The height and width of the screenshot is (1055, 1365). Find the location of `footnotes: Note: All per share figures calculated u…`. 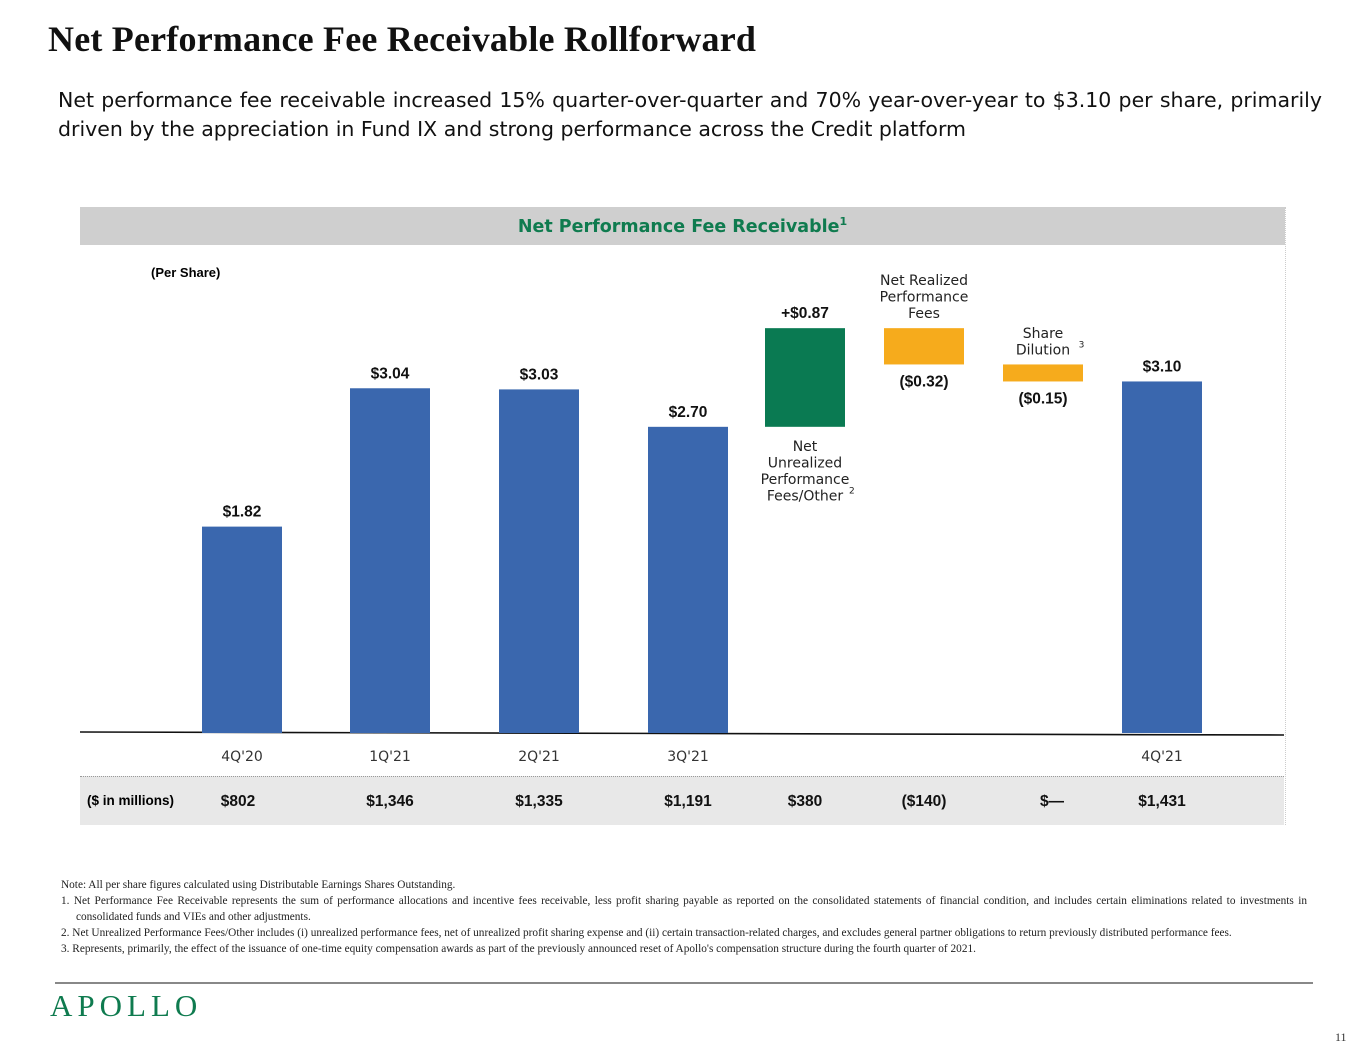

footnotes: Note: All per share figures calculated u… is located at coordinates (684, 917).